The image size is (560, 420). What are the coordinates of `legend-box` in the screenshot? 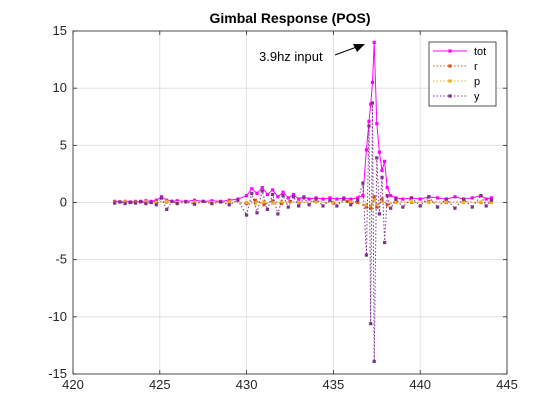 It's located at (462, 74).